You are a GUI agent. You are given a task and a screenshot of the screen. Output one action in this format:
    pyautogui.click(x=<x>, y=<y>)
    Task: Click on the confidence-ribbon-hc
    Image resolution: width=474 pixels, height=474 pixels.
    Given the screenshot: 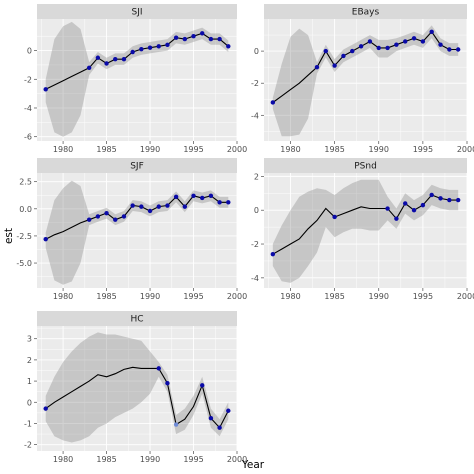 What is the action you would take?
    pyautogui.click(x=137, y=387)
    